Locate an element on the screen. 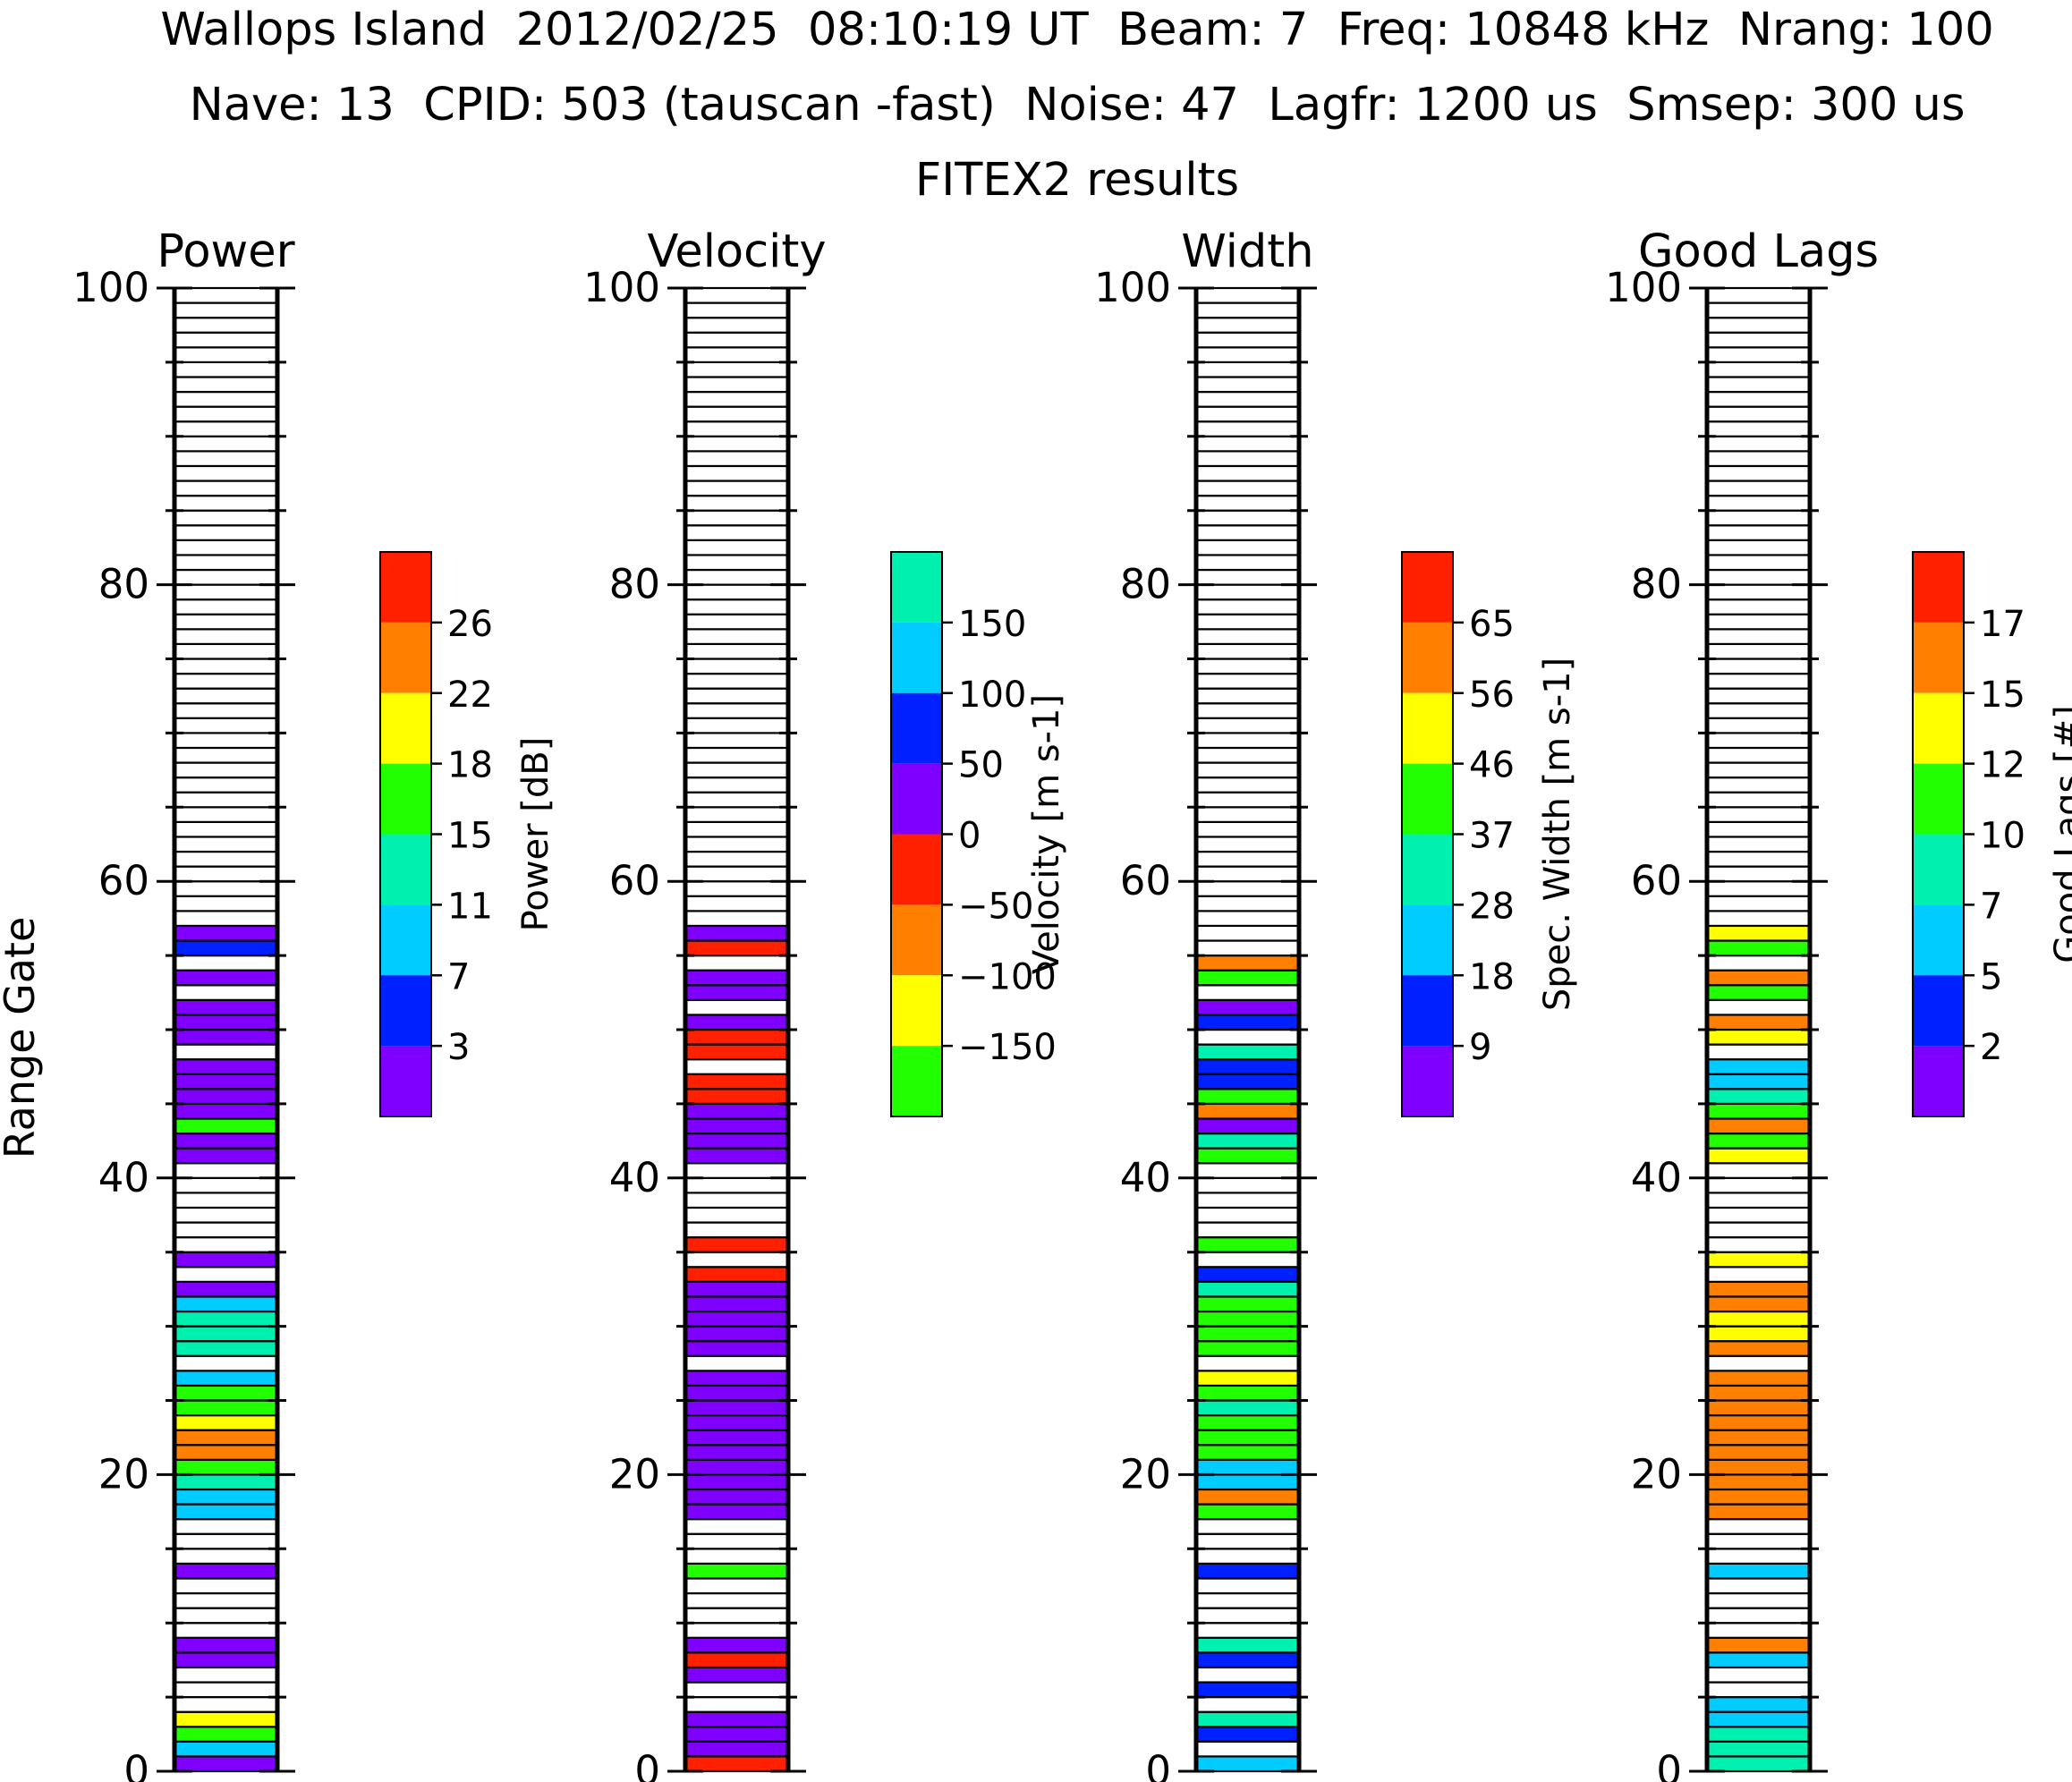 This screenshot has height=1782, width=2072. colorbar: 26 22 18 15 11 7 3 Power [dB] is located at coordinates (467, 834).